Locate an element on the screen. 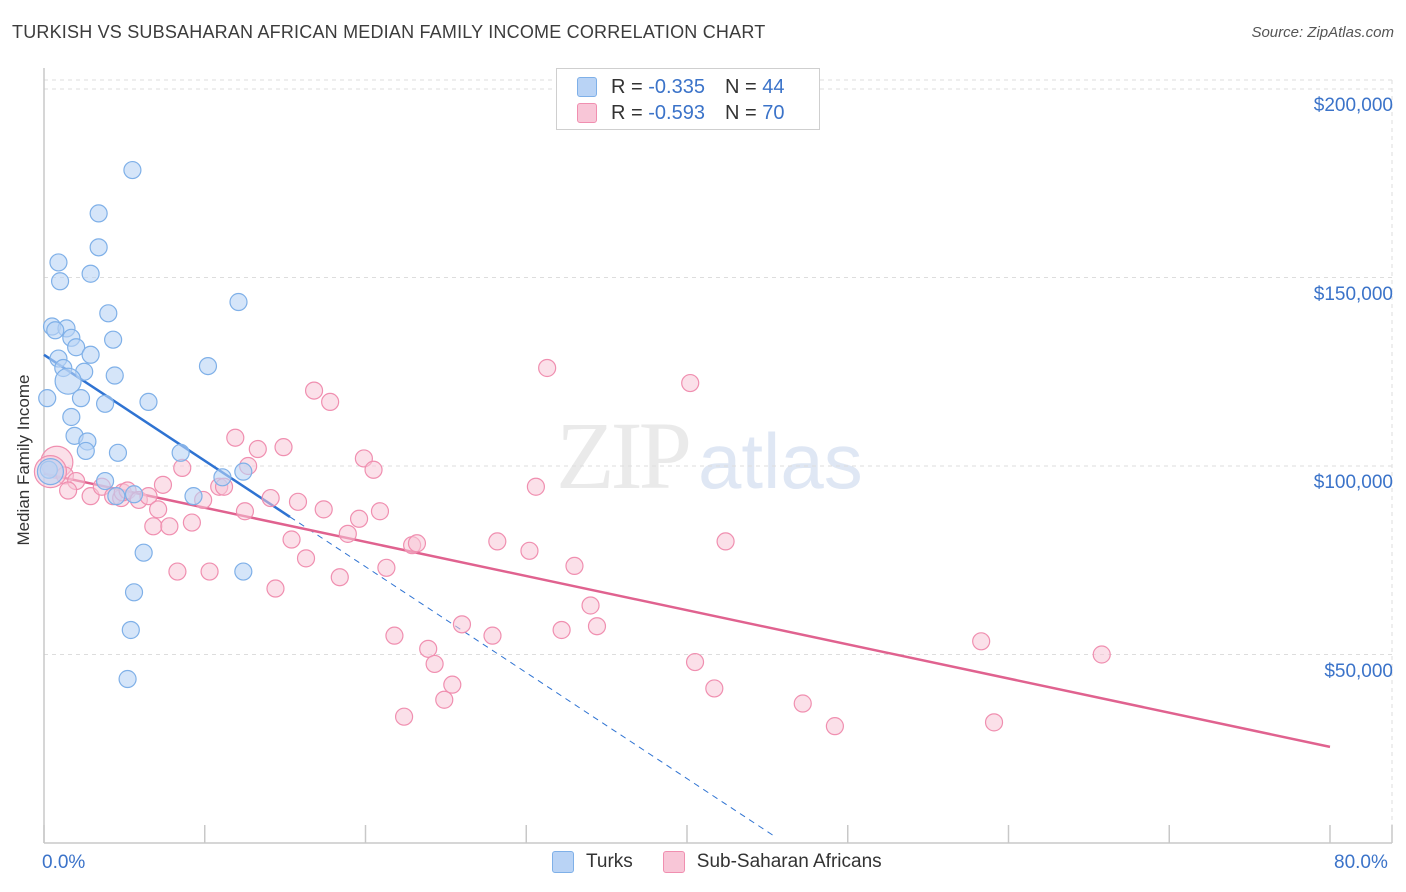  y-axis-label: Median Family Income is located at coordinates (23, 460).